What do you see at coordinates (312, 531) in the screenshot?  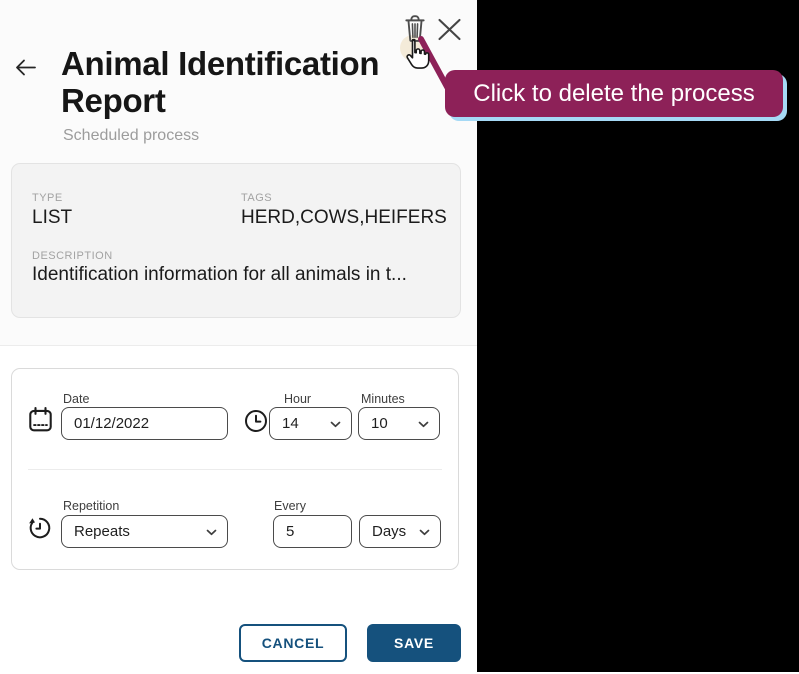 I see `every-input` at bounding box center [312, 531].